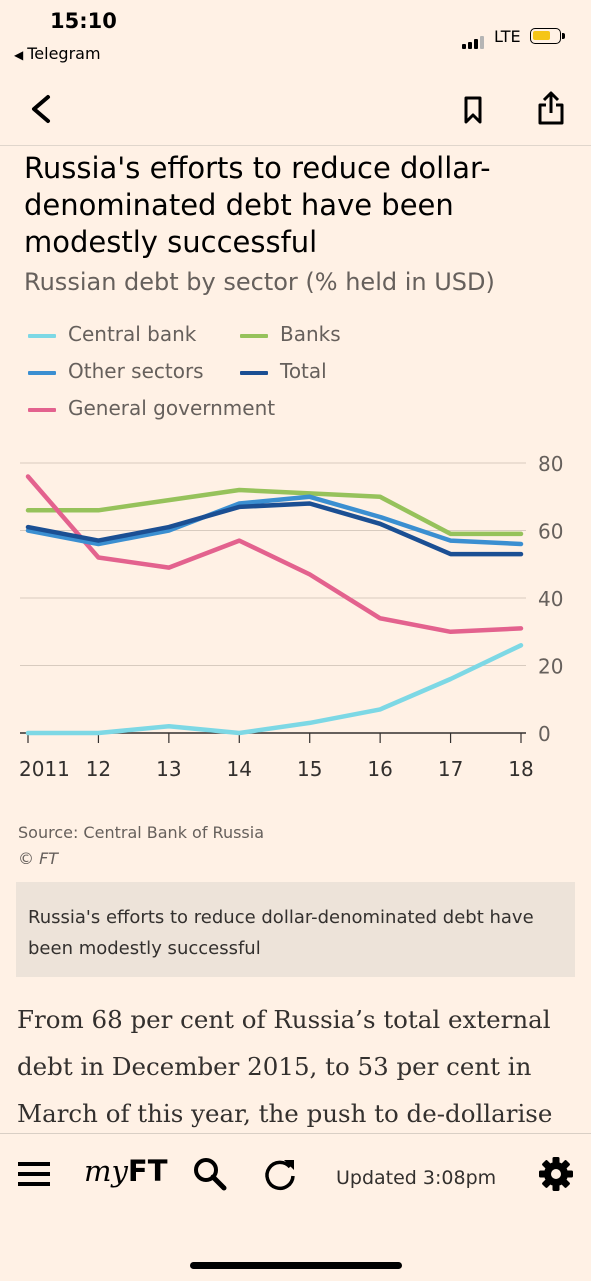  What do you see at coordinates (416, 1178) in the screenshot?
I see `last-updated-text: Updated 3:08pm` at bounding box center [416, 1178].